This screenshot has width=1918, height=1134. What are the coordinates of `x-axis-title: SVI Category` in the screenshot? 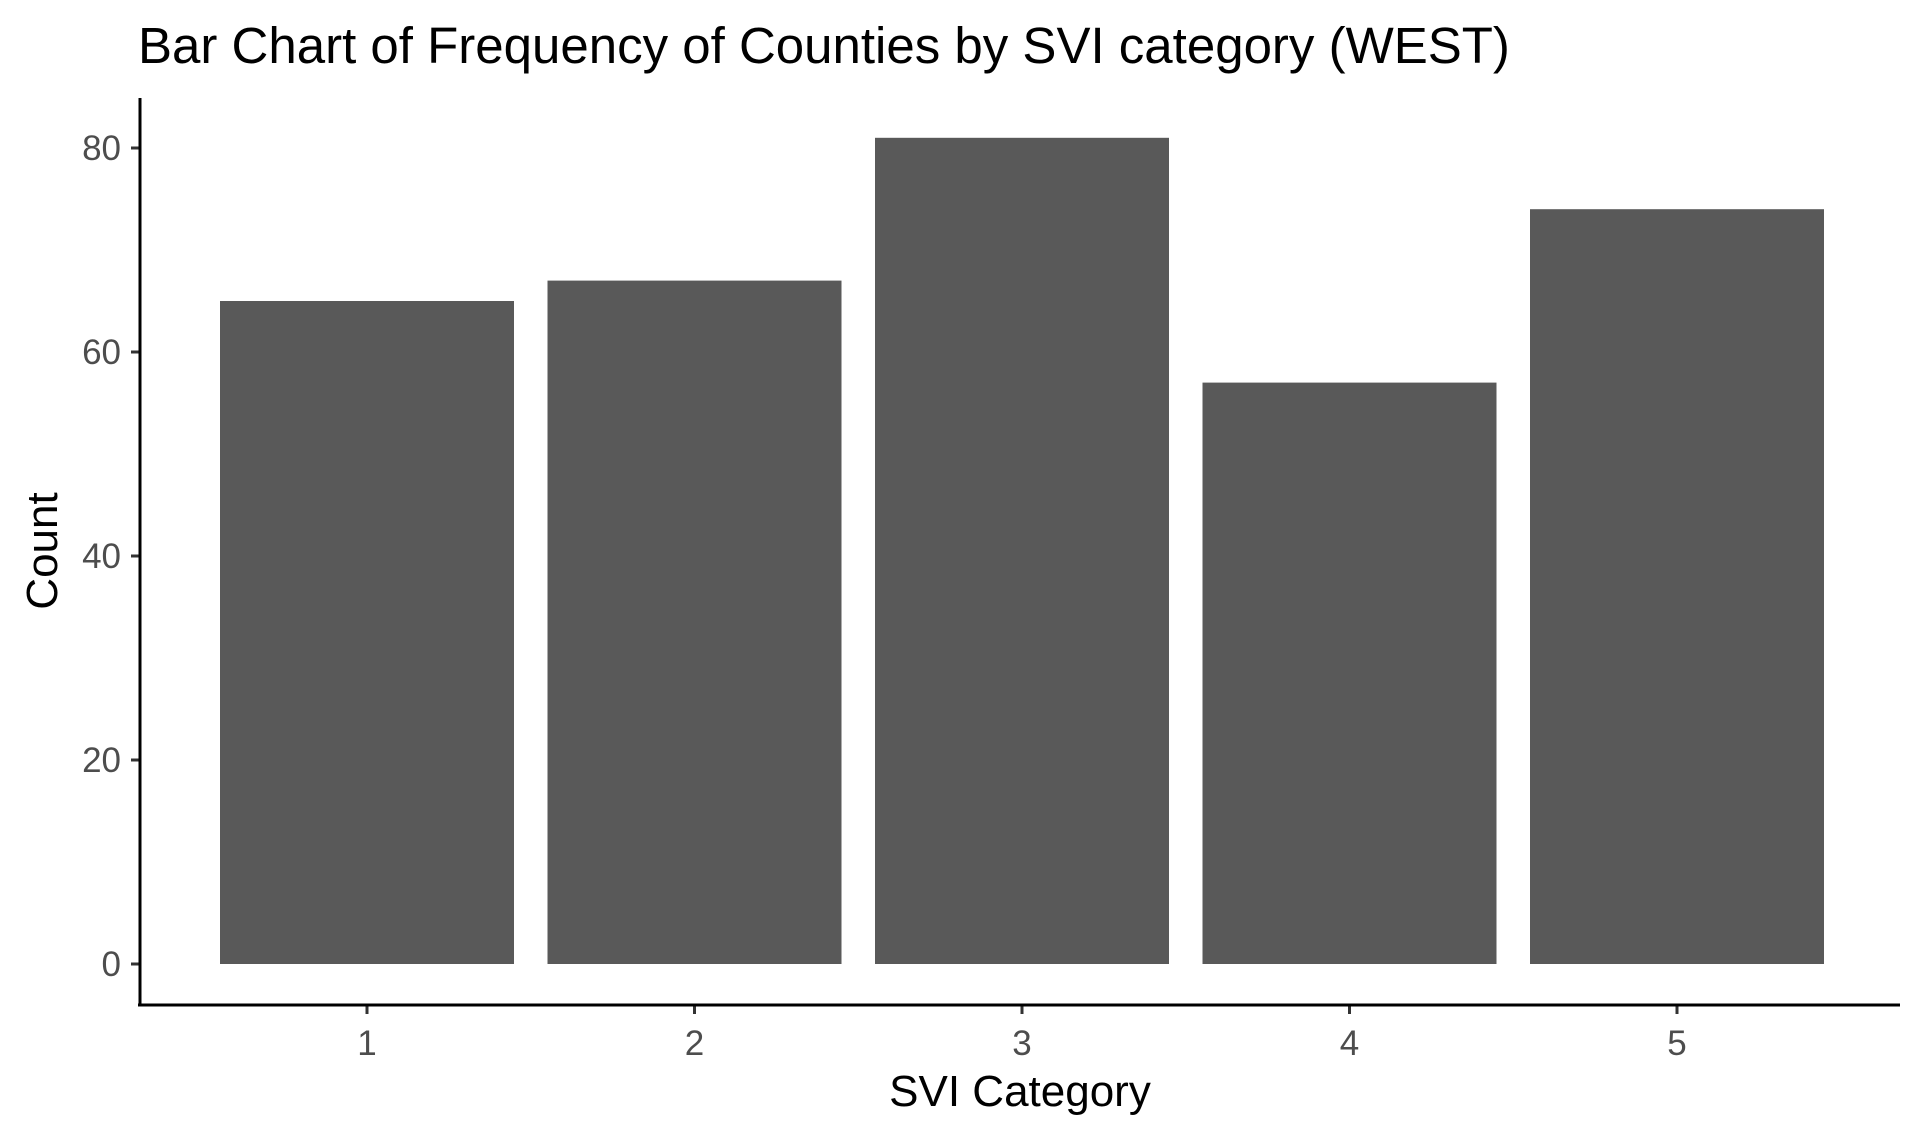 It's located at (1020, 1091).